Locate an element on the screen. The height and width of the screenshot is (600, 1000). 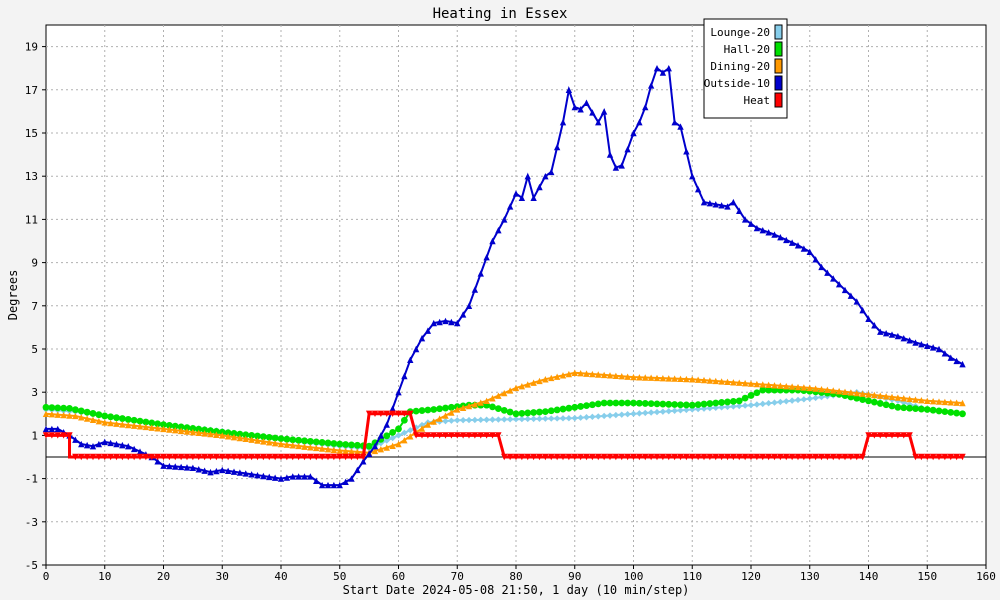
y-tick-label: 11 is located at coordinates (31, 219).